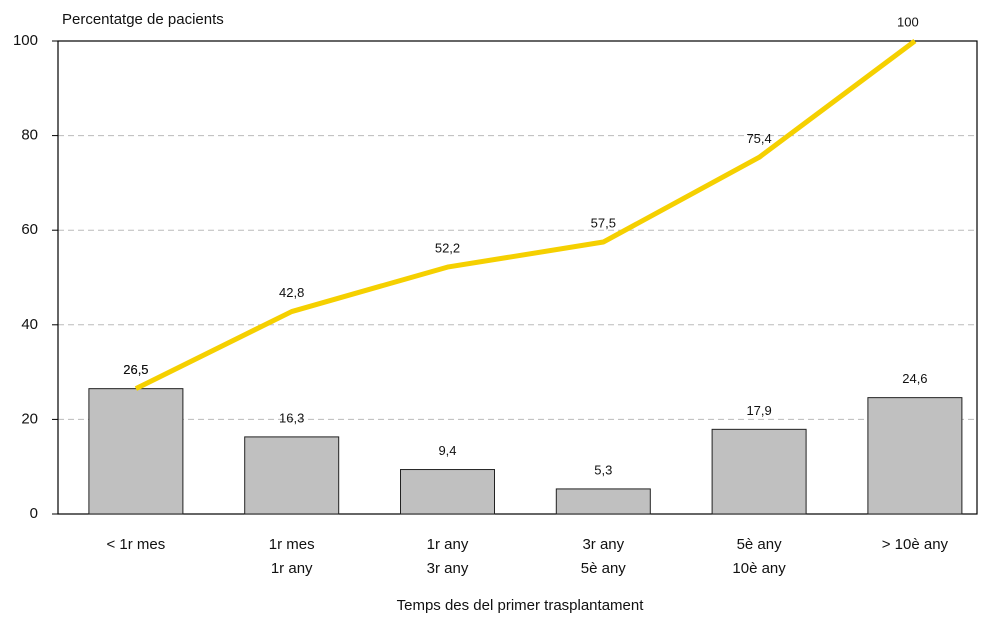  I want to click on bar-value-label: 26,5, so click(135, 369).